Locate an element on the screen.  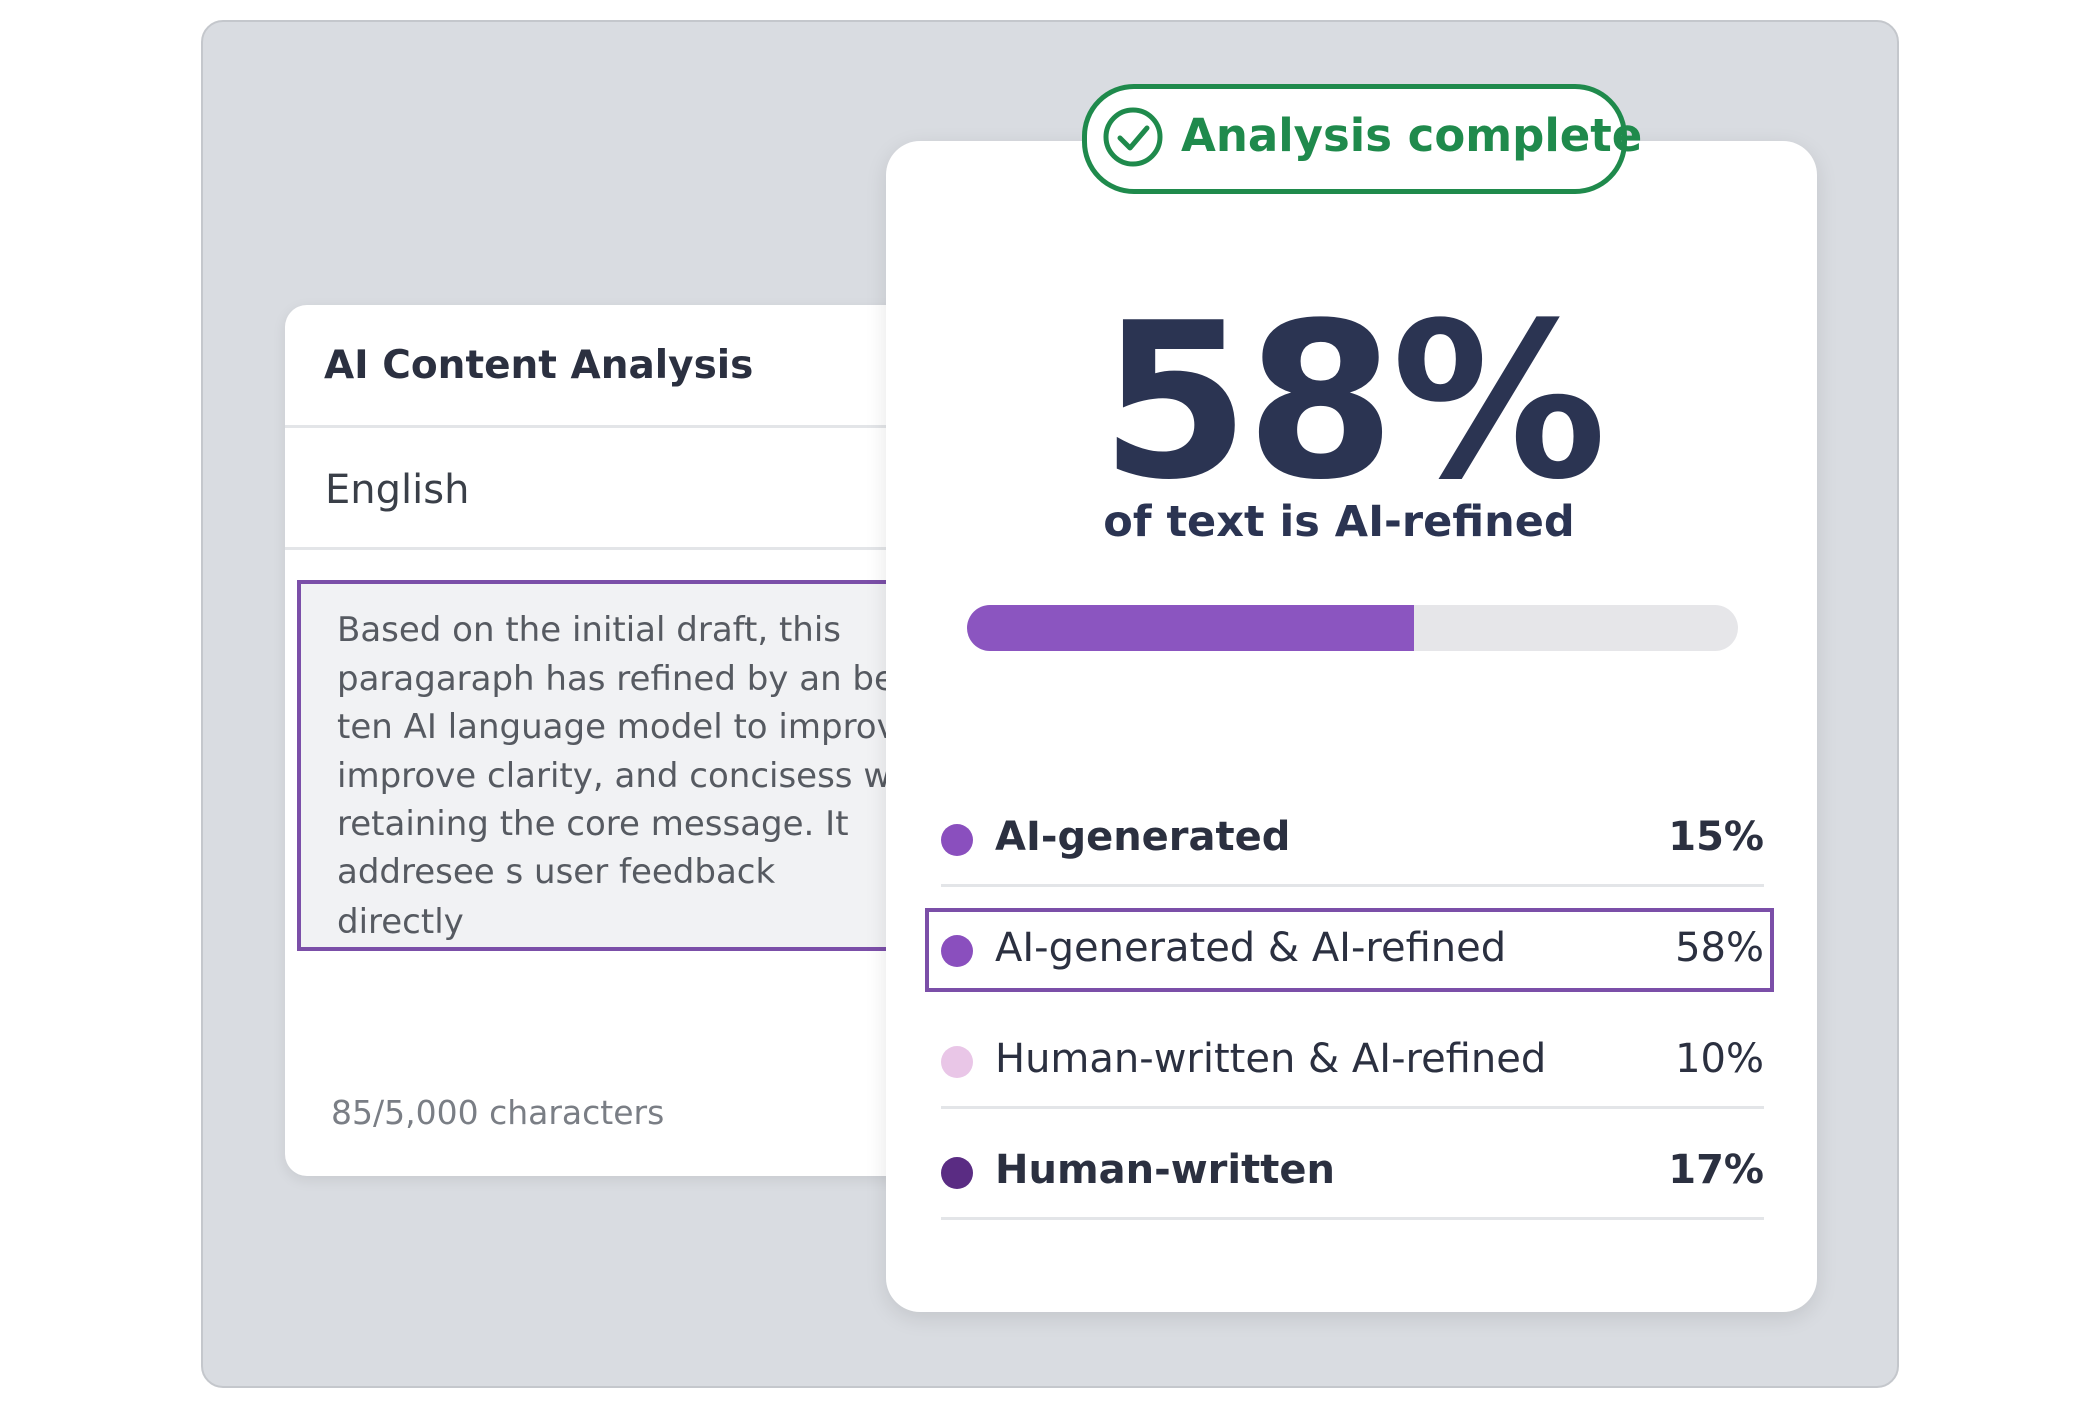
language-select: English is located at coordinates (397, 490).